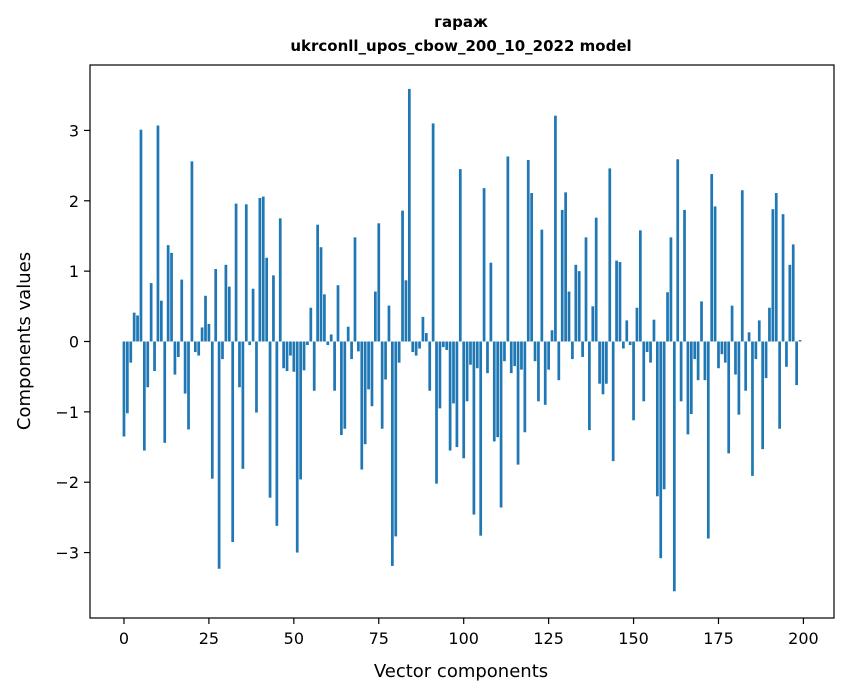 This screenshot has height=696, width=847. I want to click on y-axis-label: Components values, so click(24, 341).